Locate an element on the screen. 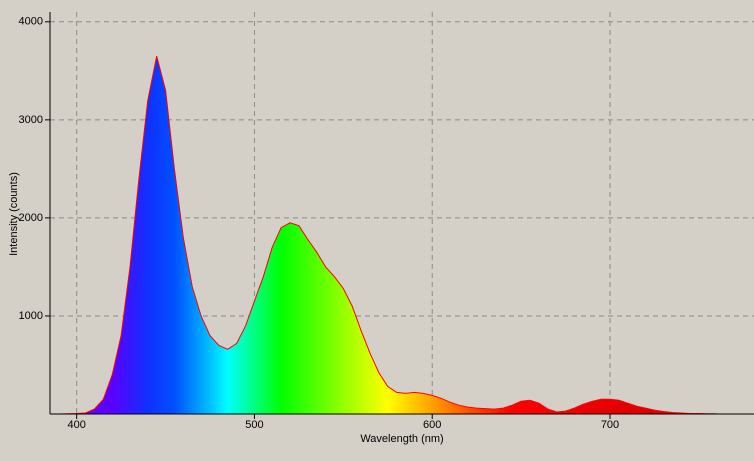 The height and width of the screenshot is (461, 754). y-tick-label: 1000 is located at coordinates (31, 316).